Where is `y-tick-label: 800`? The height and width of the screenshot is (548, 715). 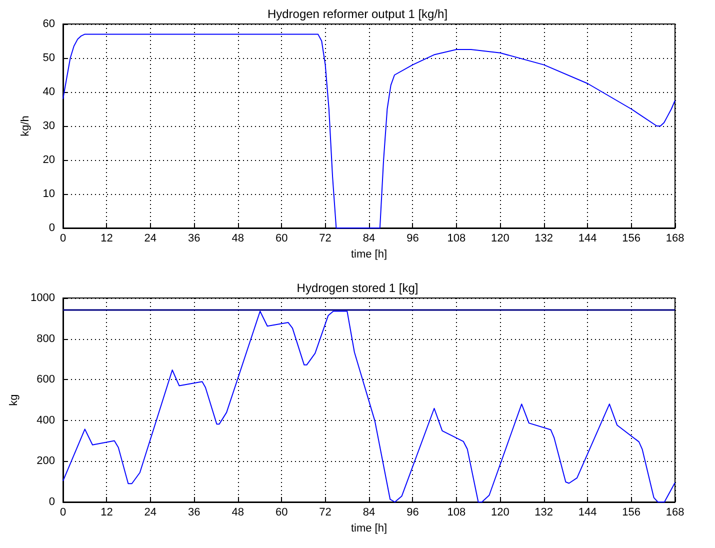
y-tick-label: 800 is located at coordinates (45, 338).